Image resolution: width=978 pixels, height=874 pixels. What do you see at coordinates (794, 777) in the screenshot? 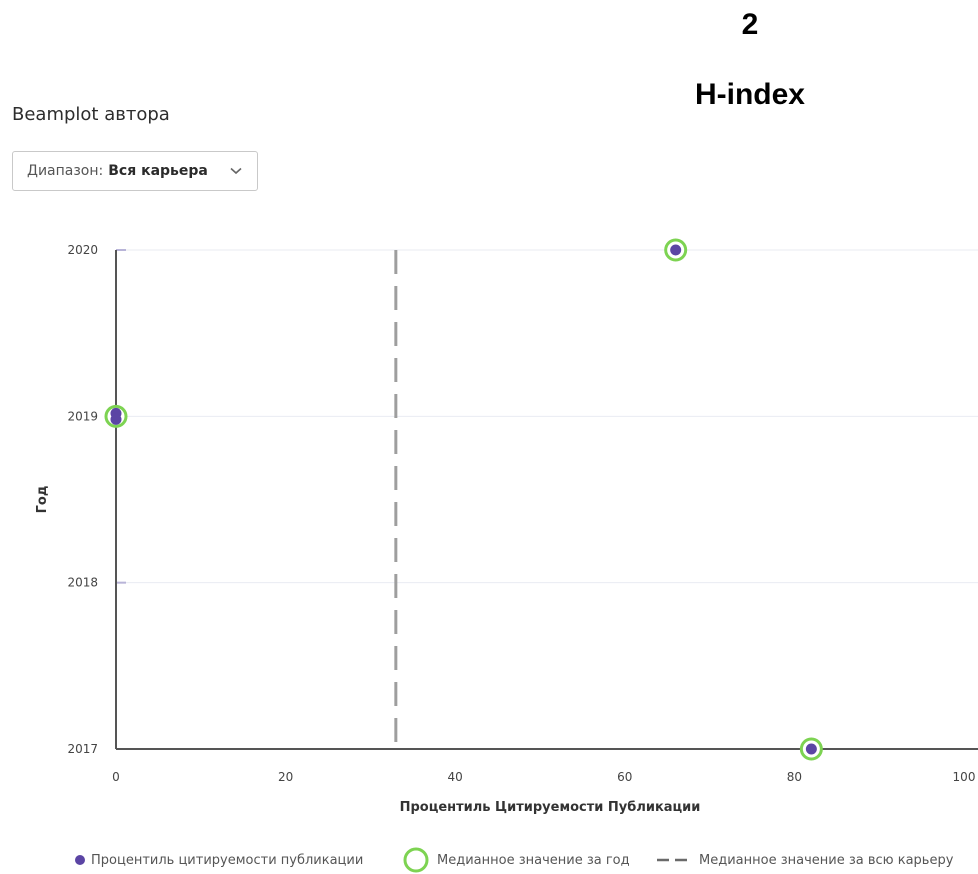
I see `x-tick-label-80: 80` at bounding box center [794, 777].